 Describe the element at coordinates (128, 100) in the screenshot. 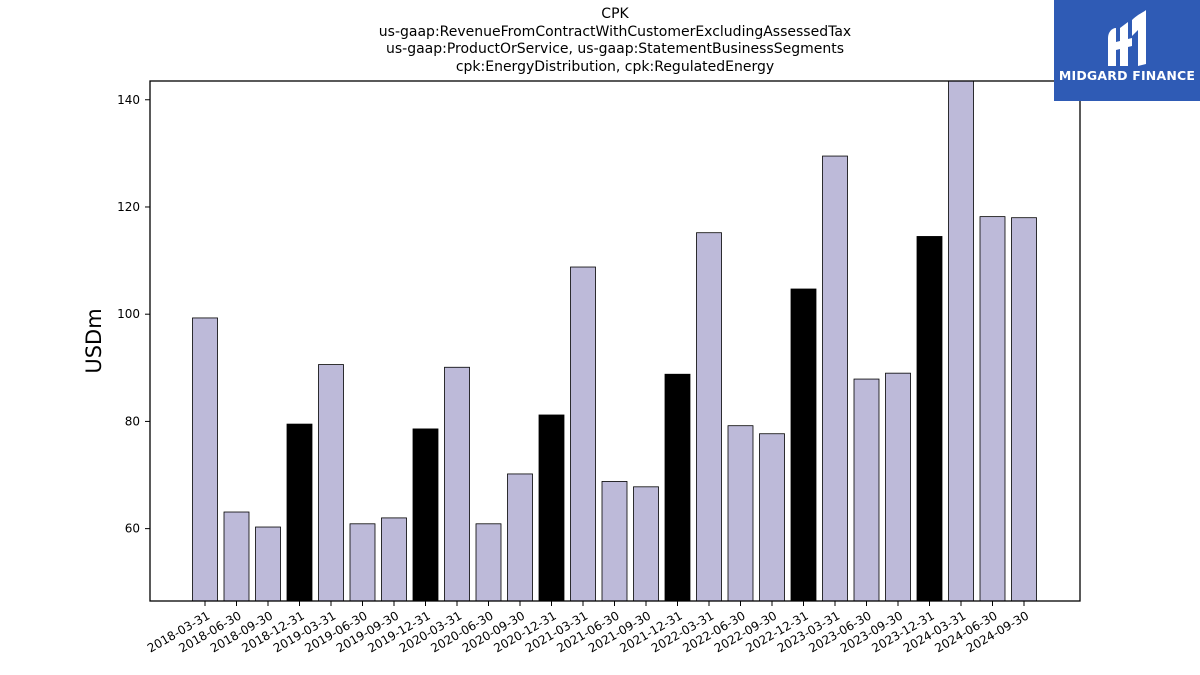

I see `y-tick-label: 140` at that location.